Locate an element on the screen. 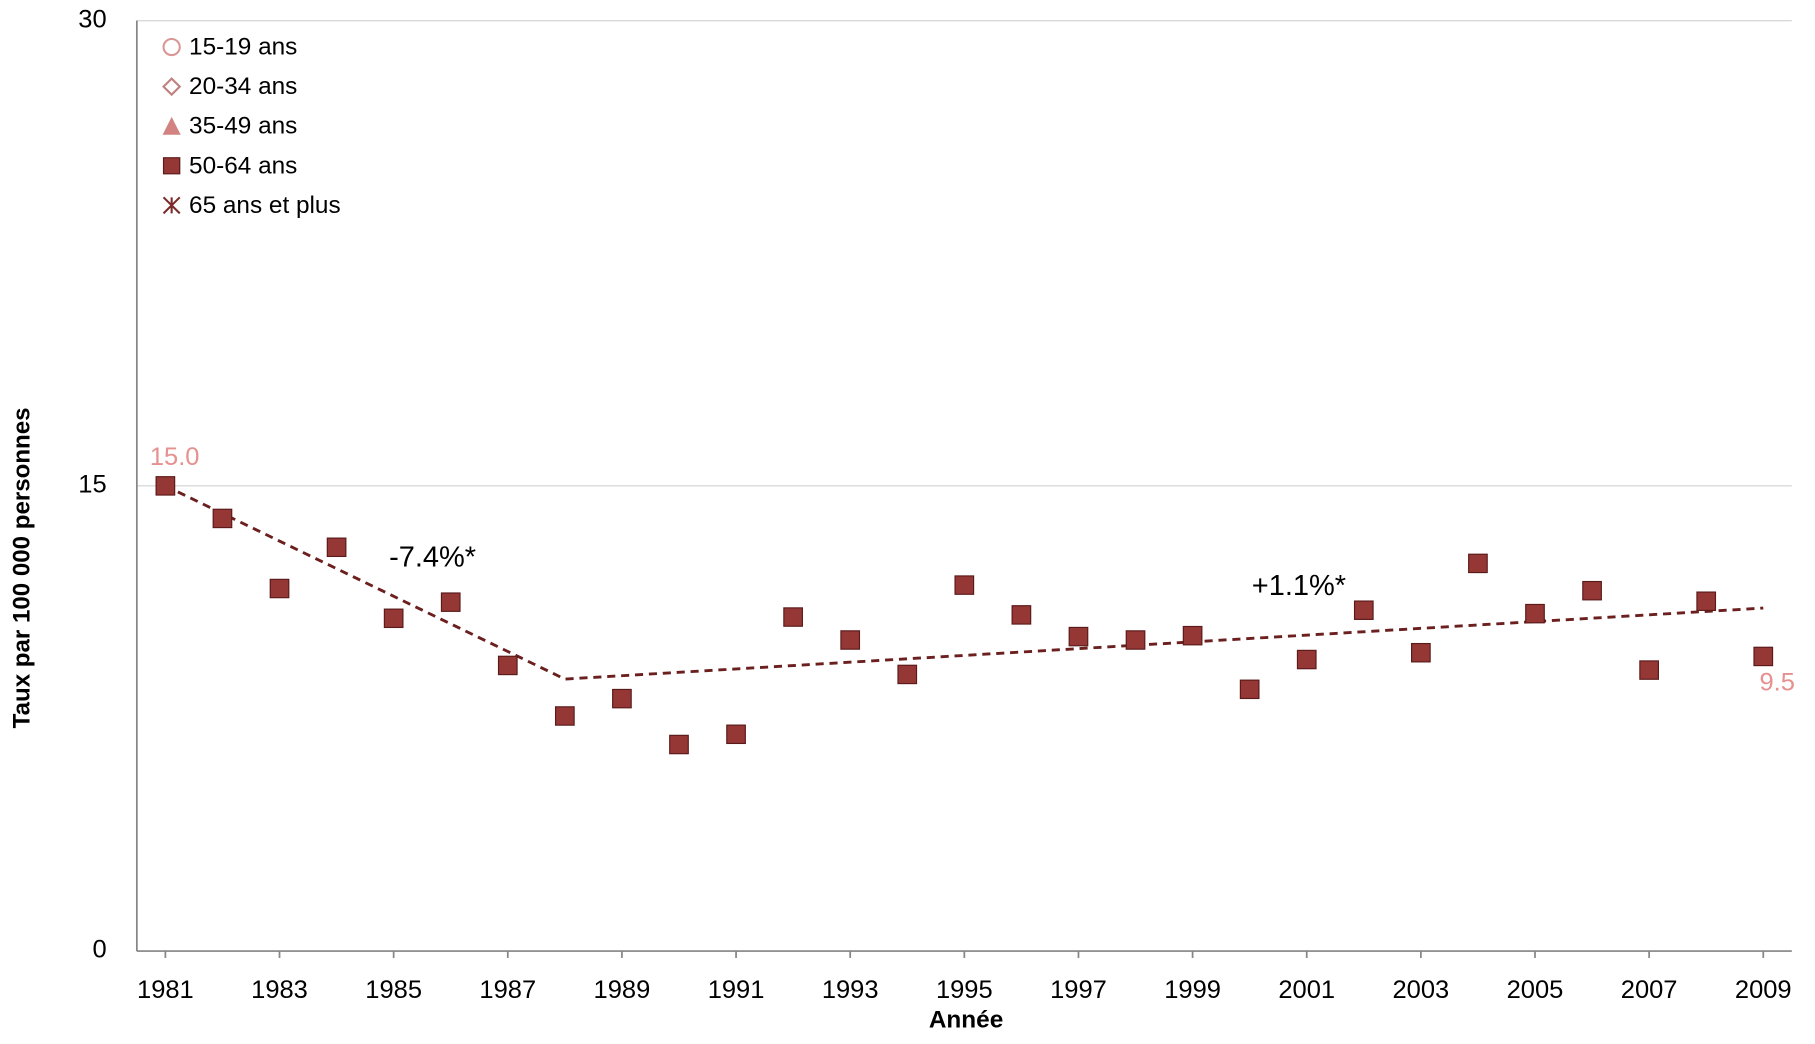  legend-label: 20-34 ans is located at coordinates (243, 86).